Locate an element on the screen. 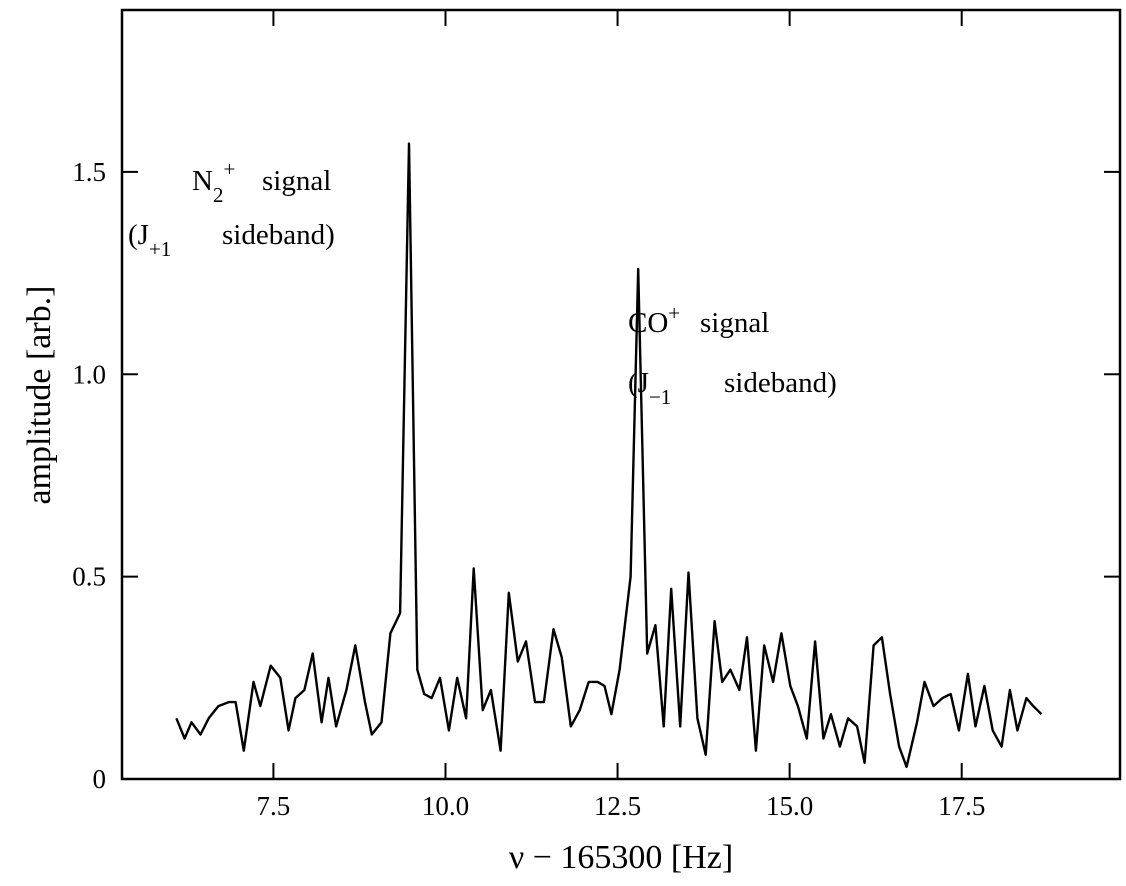 The width and height of the screenshot is (1126, 886). y-tick-label: 0.5 is located at coordinates (89, 577).